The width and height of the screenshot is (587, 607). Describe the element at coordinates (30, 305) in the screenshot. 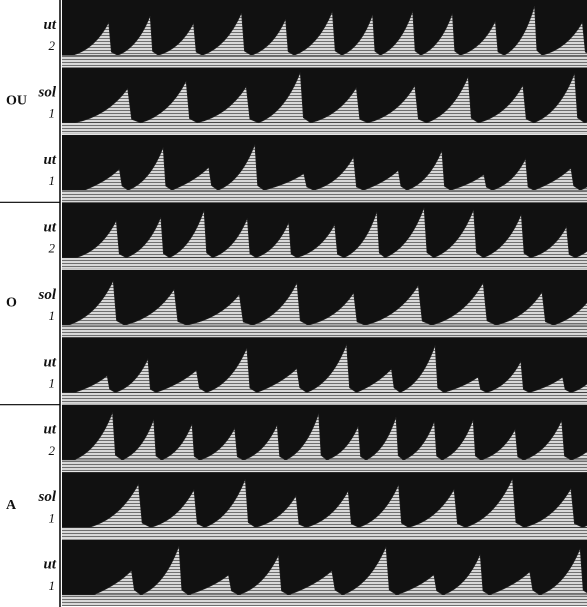

I see `labels: OU ut 2 sol 1 ut 1 Out 2 sol 1 ut 1 Aut 2 sol 1 ut 1` at that location.